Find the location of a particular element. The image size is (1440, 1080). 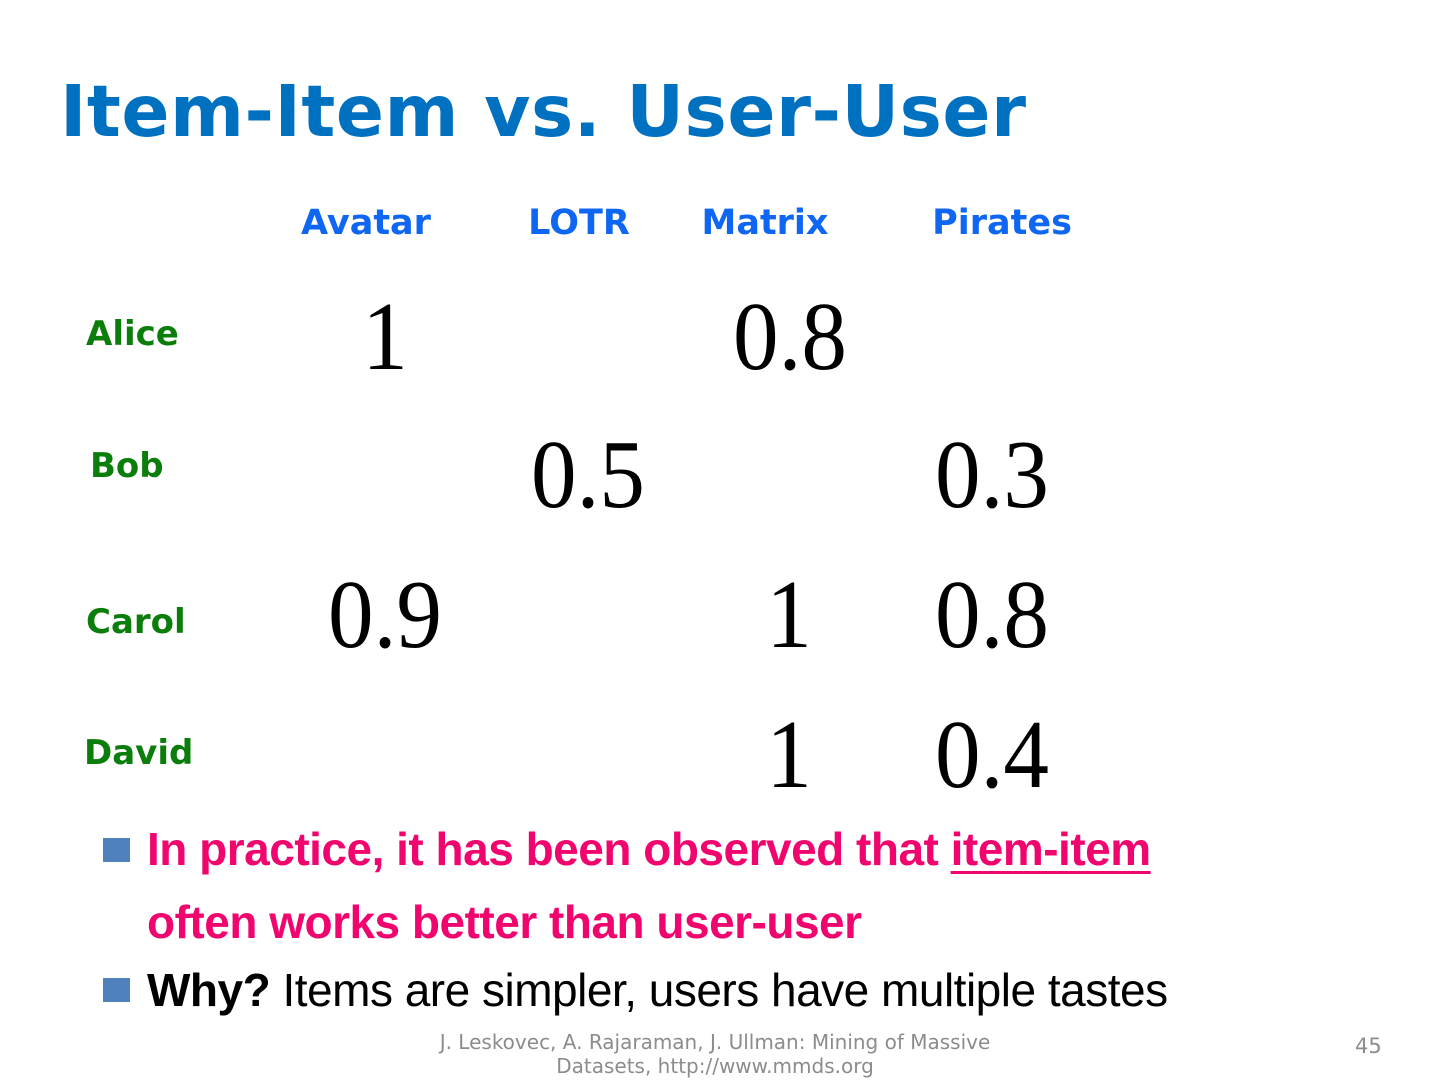

column-header-pirates: Pirates is located at coordinates (1002, 223).